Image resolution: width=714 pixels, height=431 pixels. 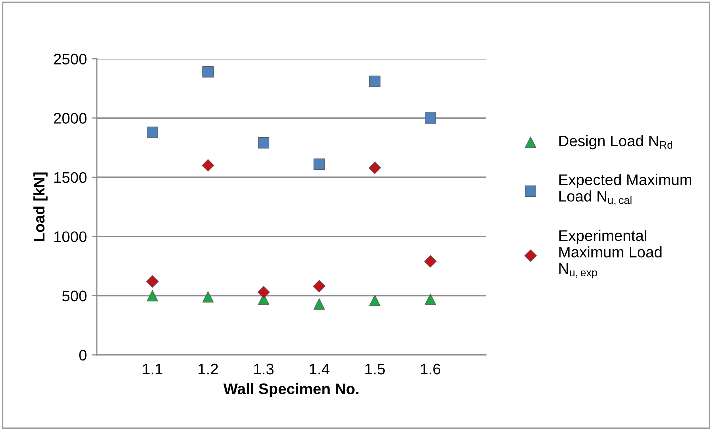 What do you see at coordinates (41, 207) in the screenshot?
I see `y-axis-title: Load [kN]` at bounding box center [41, 207].